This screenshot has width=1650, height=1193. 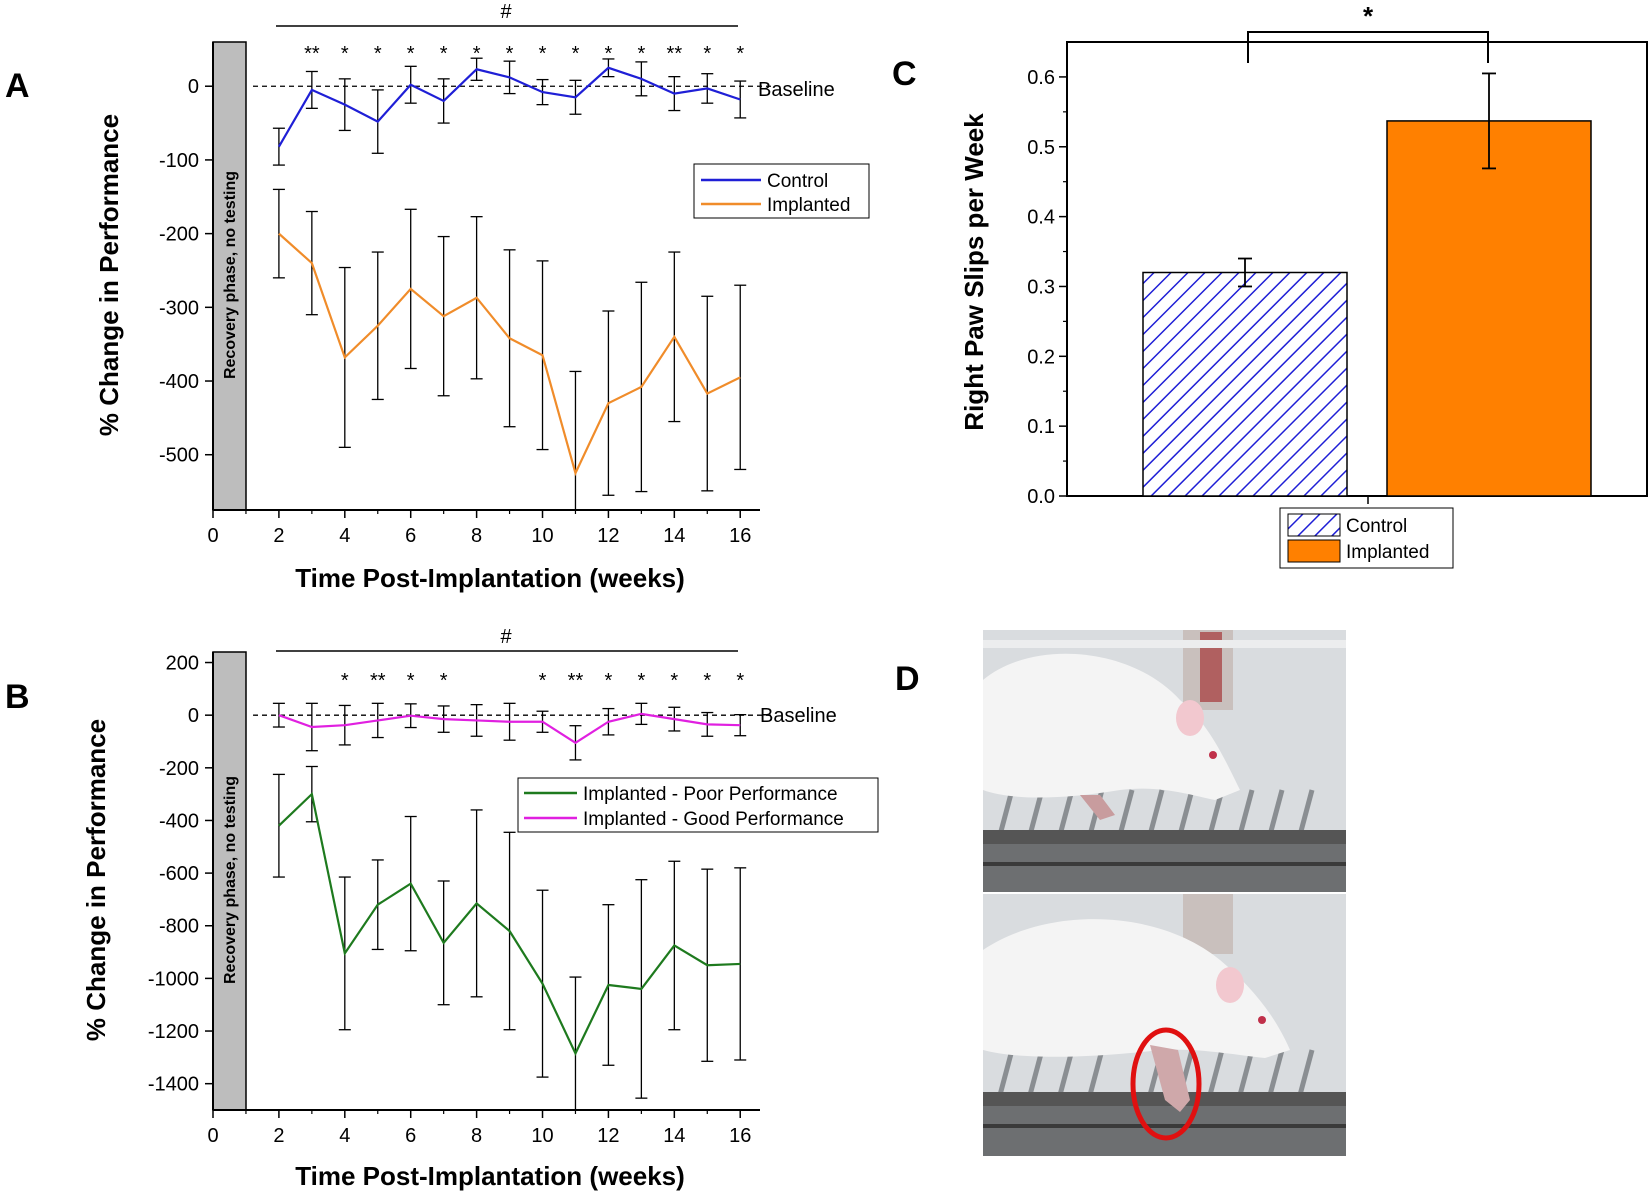 I want to click on recovery-label: Recovery phase, no testing, so click(x=230, y=880).